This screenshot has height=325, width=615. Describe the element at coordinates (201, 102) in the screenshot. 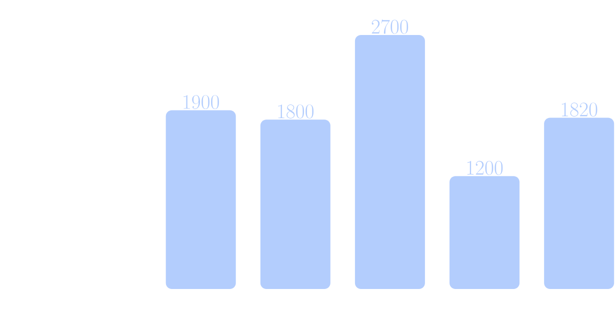

I see `data-label: 1900` at that location.